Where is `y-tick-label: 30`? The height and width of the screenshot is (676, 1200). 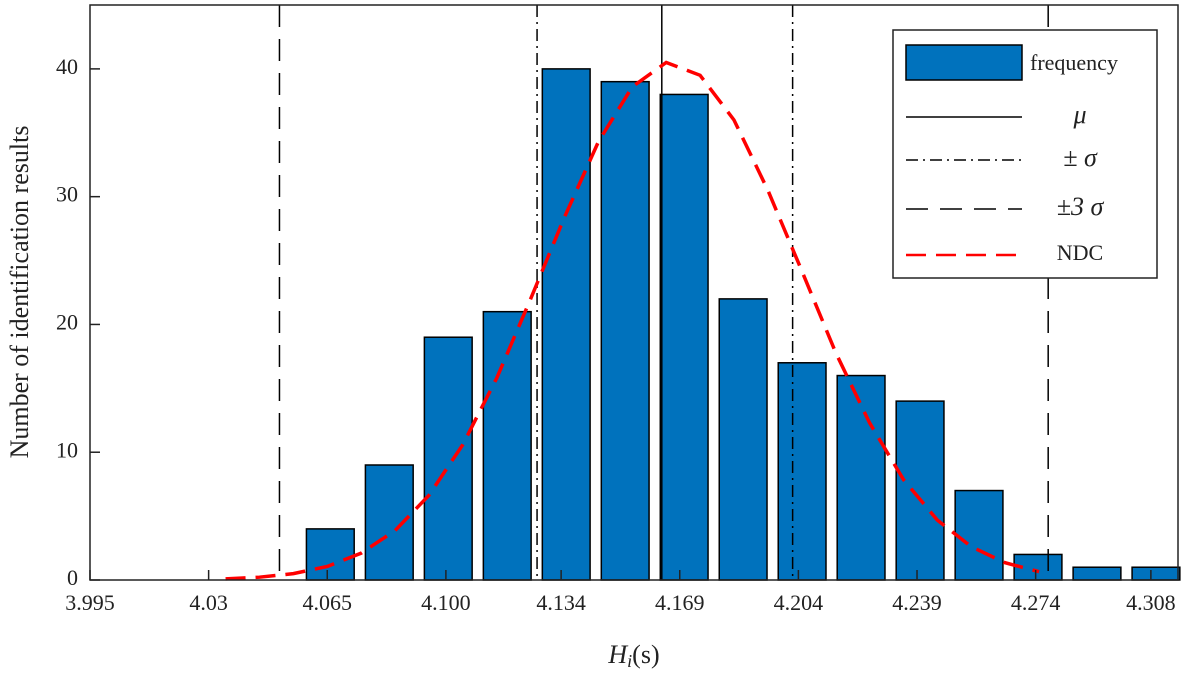
y-tick-label: 30 is located at coordinates (67, 194).